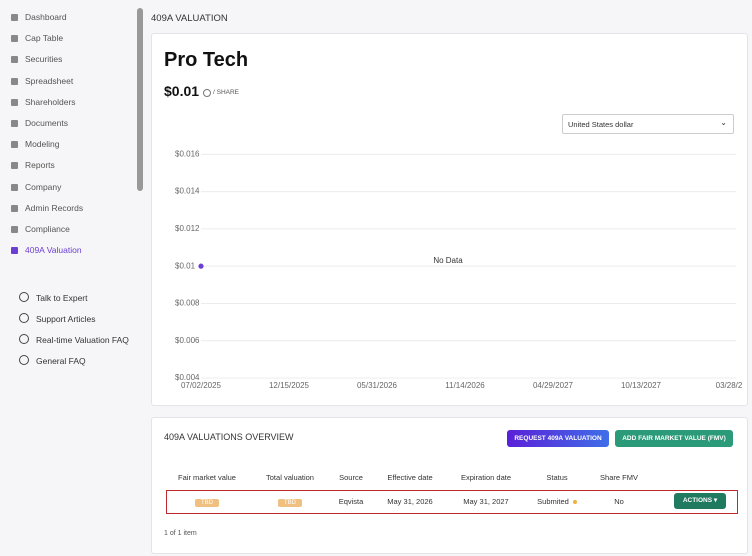 Image resolution: width=752 pixels, height=556 pixels. I want to click on column-header: Effective date, so click(410, 477).